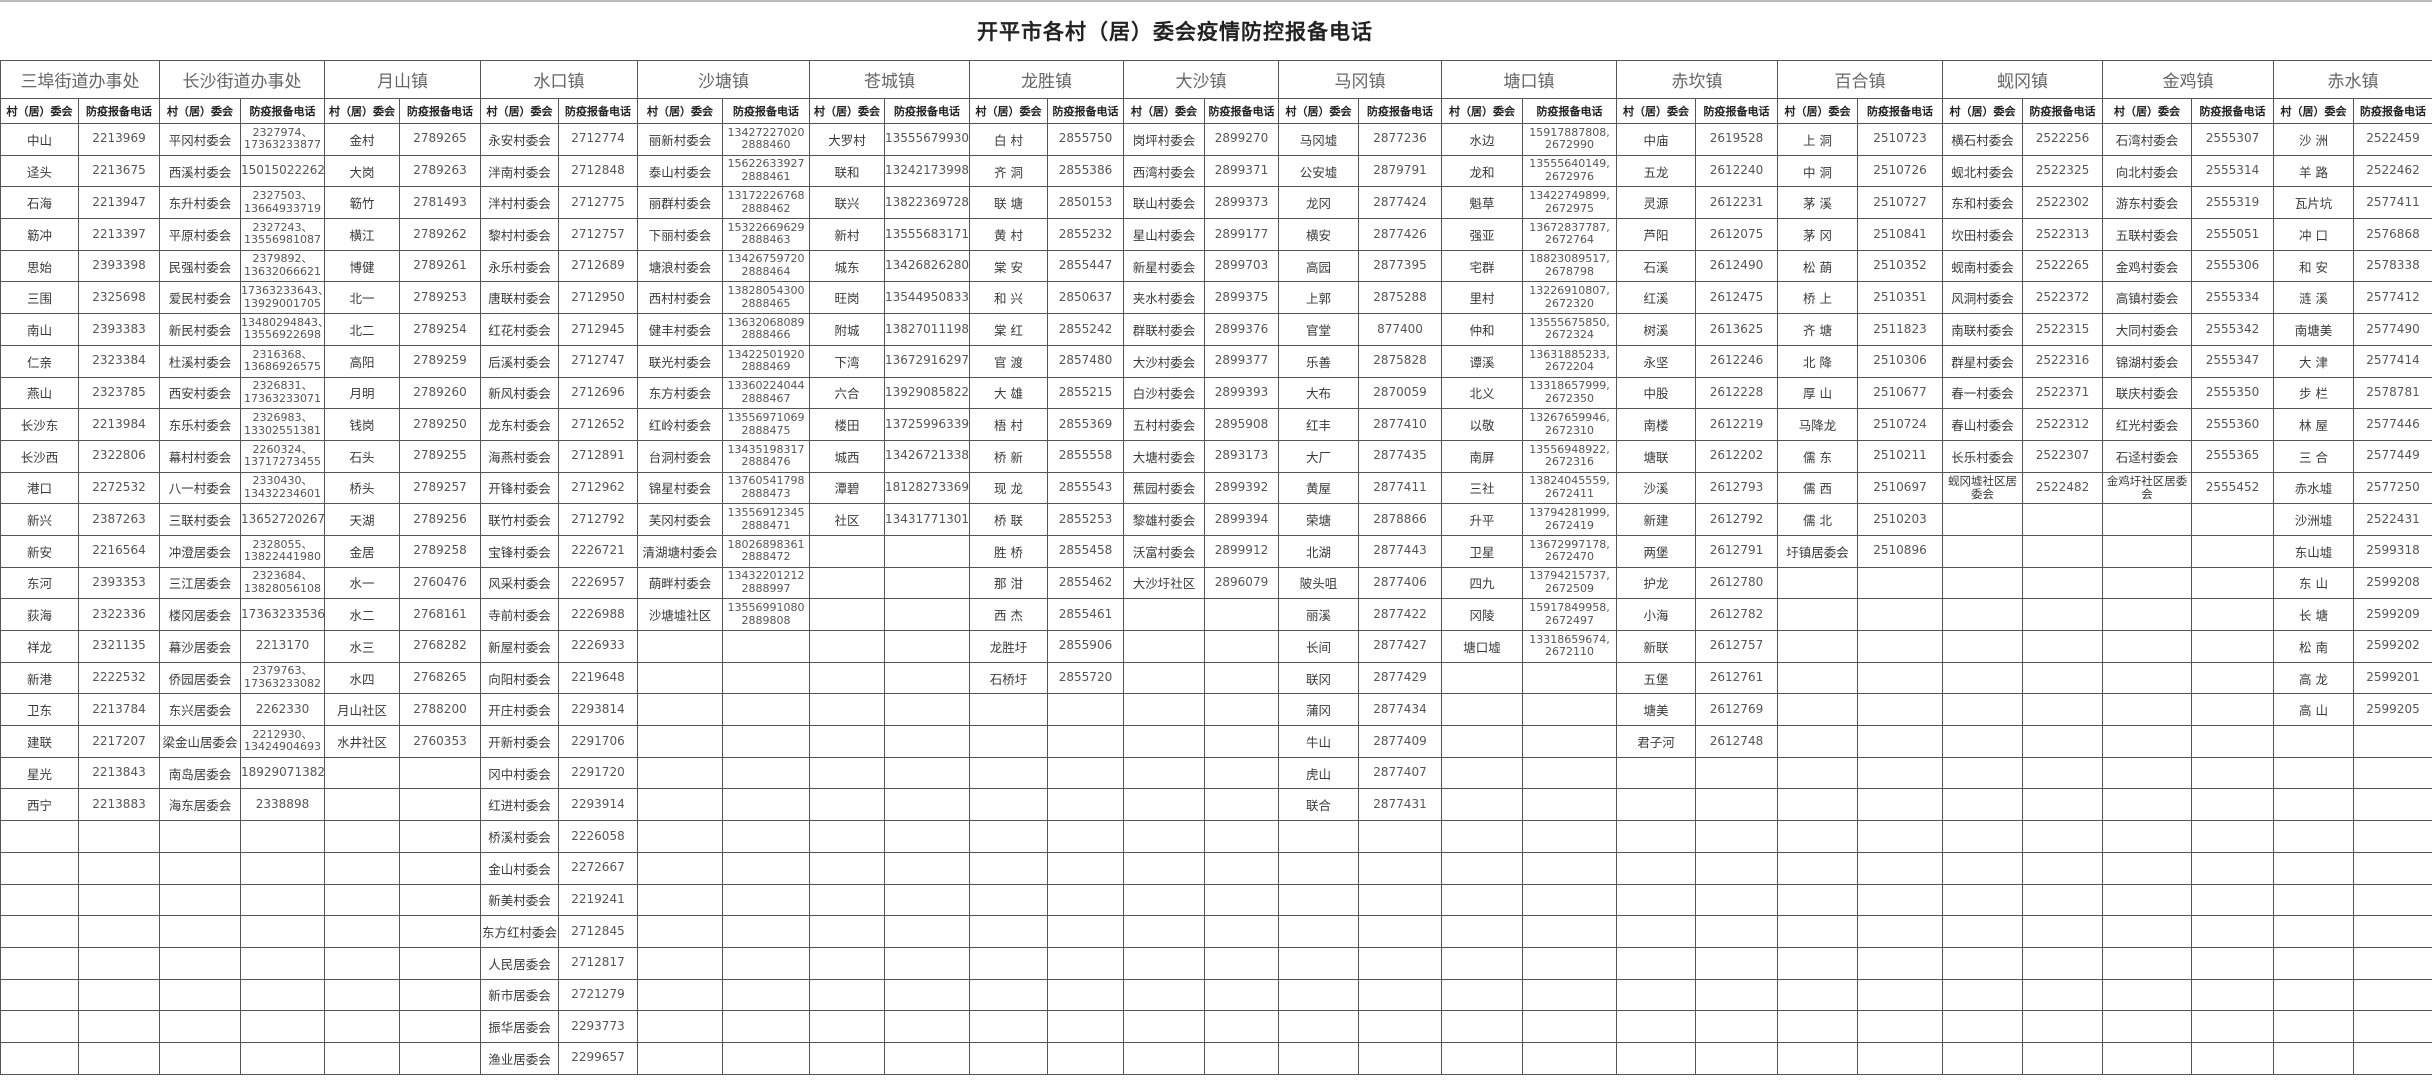 The height and width of the screenshot is (1080, 2432). Describe the element at coordinates (598, 424) in the screenshot. I see `phone-number: 2712652` at that location.